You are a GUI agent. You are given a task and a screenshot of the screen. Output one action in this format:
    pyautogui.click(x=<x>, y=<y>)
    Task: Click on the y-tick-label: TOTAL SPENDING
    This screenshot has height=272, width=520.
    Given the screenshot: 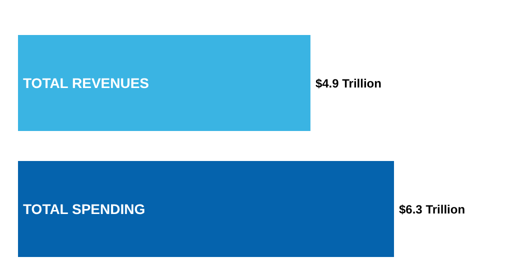 What is the action you would take?
    pyautogui.click(x=84, y=208)
    